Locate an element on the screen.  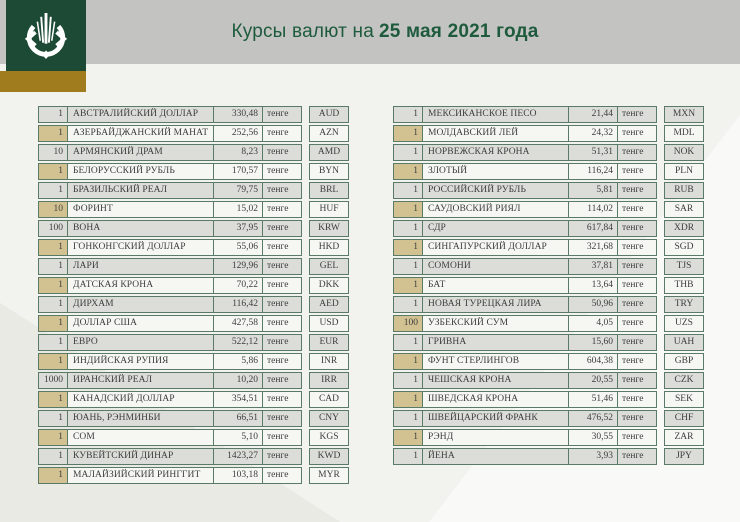
page-title-date: 25 мая 2021 года is located at coordinates (459, 31).